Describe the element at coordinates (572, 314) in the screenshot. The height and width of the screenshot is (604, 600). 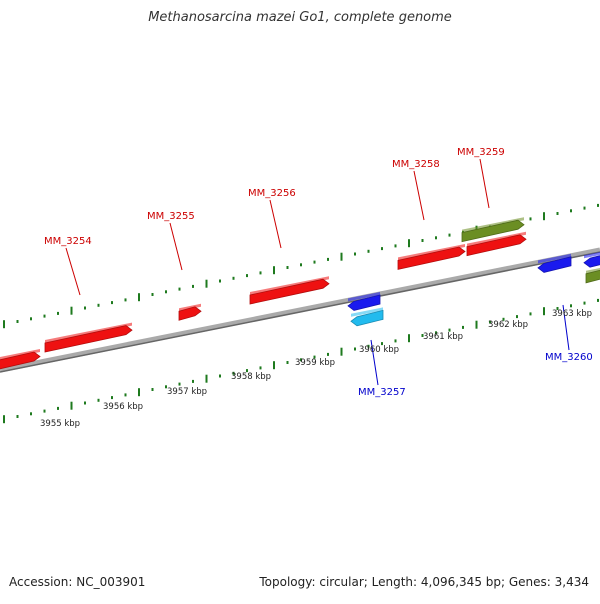
I see `scale-label: 3963 kbp` at that location.